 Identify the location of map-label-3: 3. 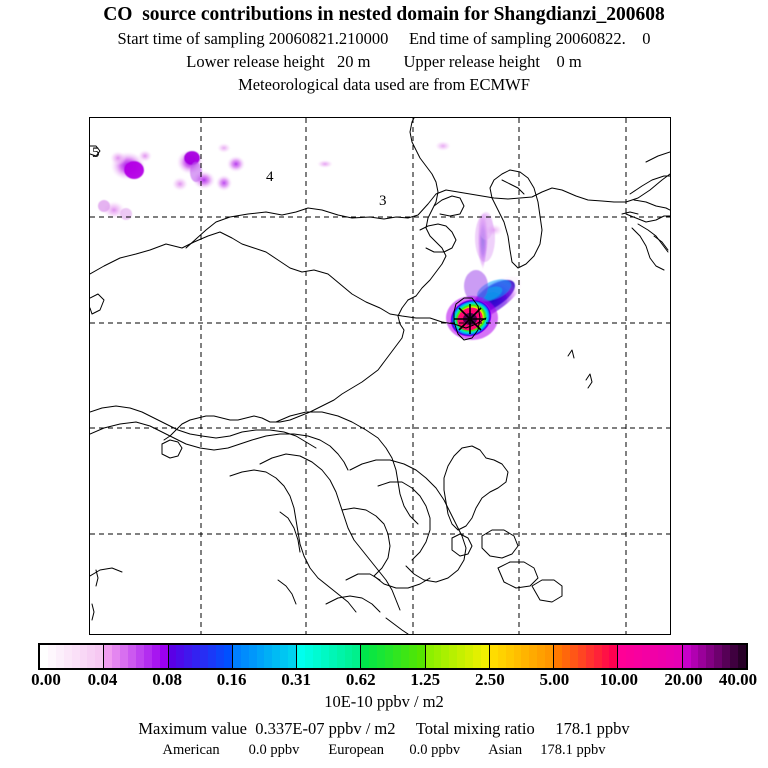
(383, 201).